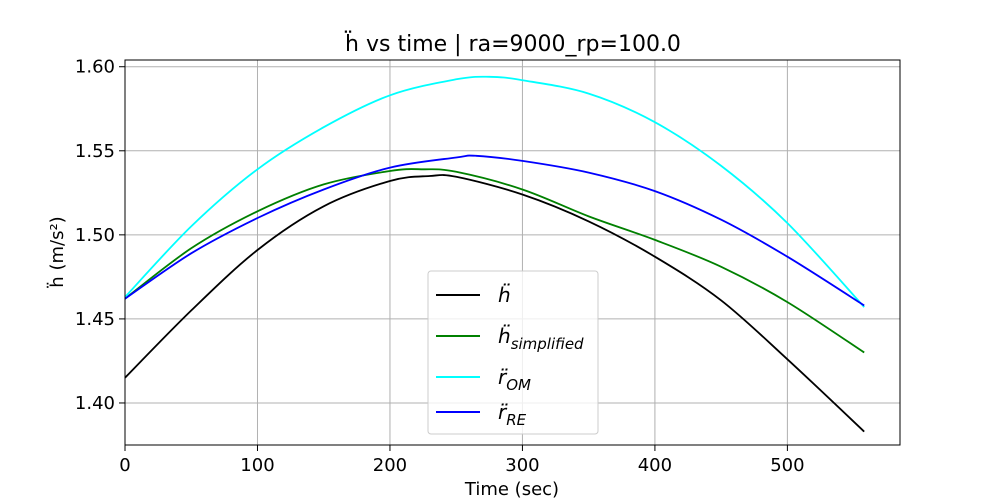  What do you see at coordinates (512, 44) in the screenshot?
I see `chart-title: ḧ vs time | ra=9000_rp=100.0` at bounding box center [512, 44].